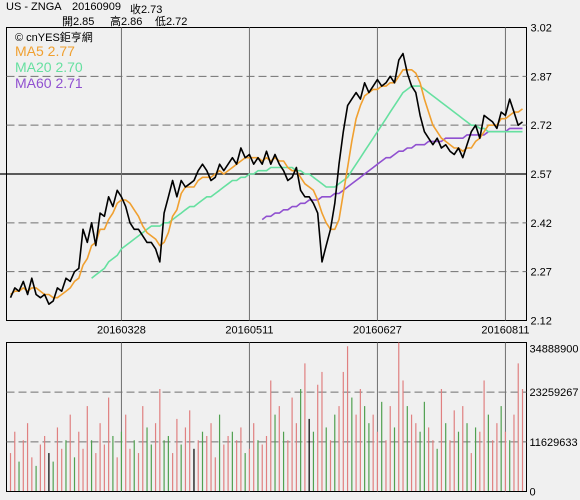  Describe the element at coordinates (541, 126) in the screenshot. I see `price-tick-label: 2.72` at that location.